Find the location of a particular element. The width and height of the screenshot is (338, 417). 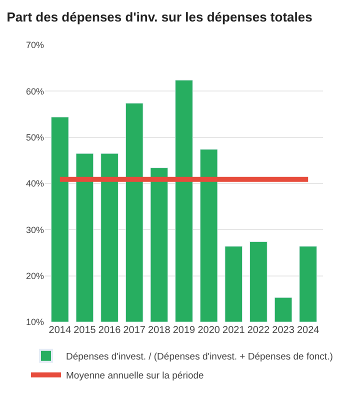

x-tick-label: 2015 is located at coordinates (85, 330).